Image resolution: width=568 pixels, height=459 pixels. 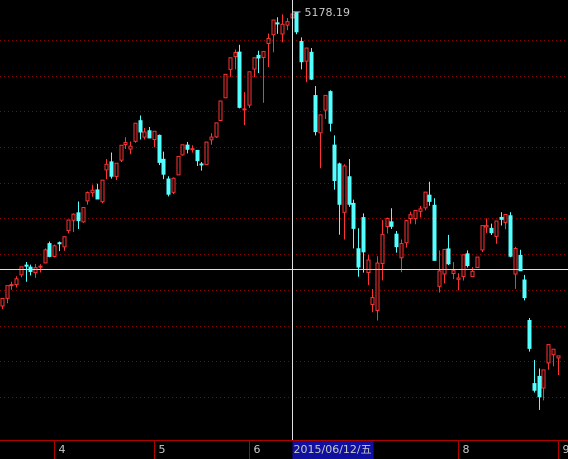 I want to click on x-tick-label: 4, so click(x=62, y=449).